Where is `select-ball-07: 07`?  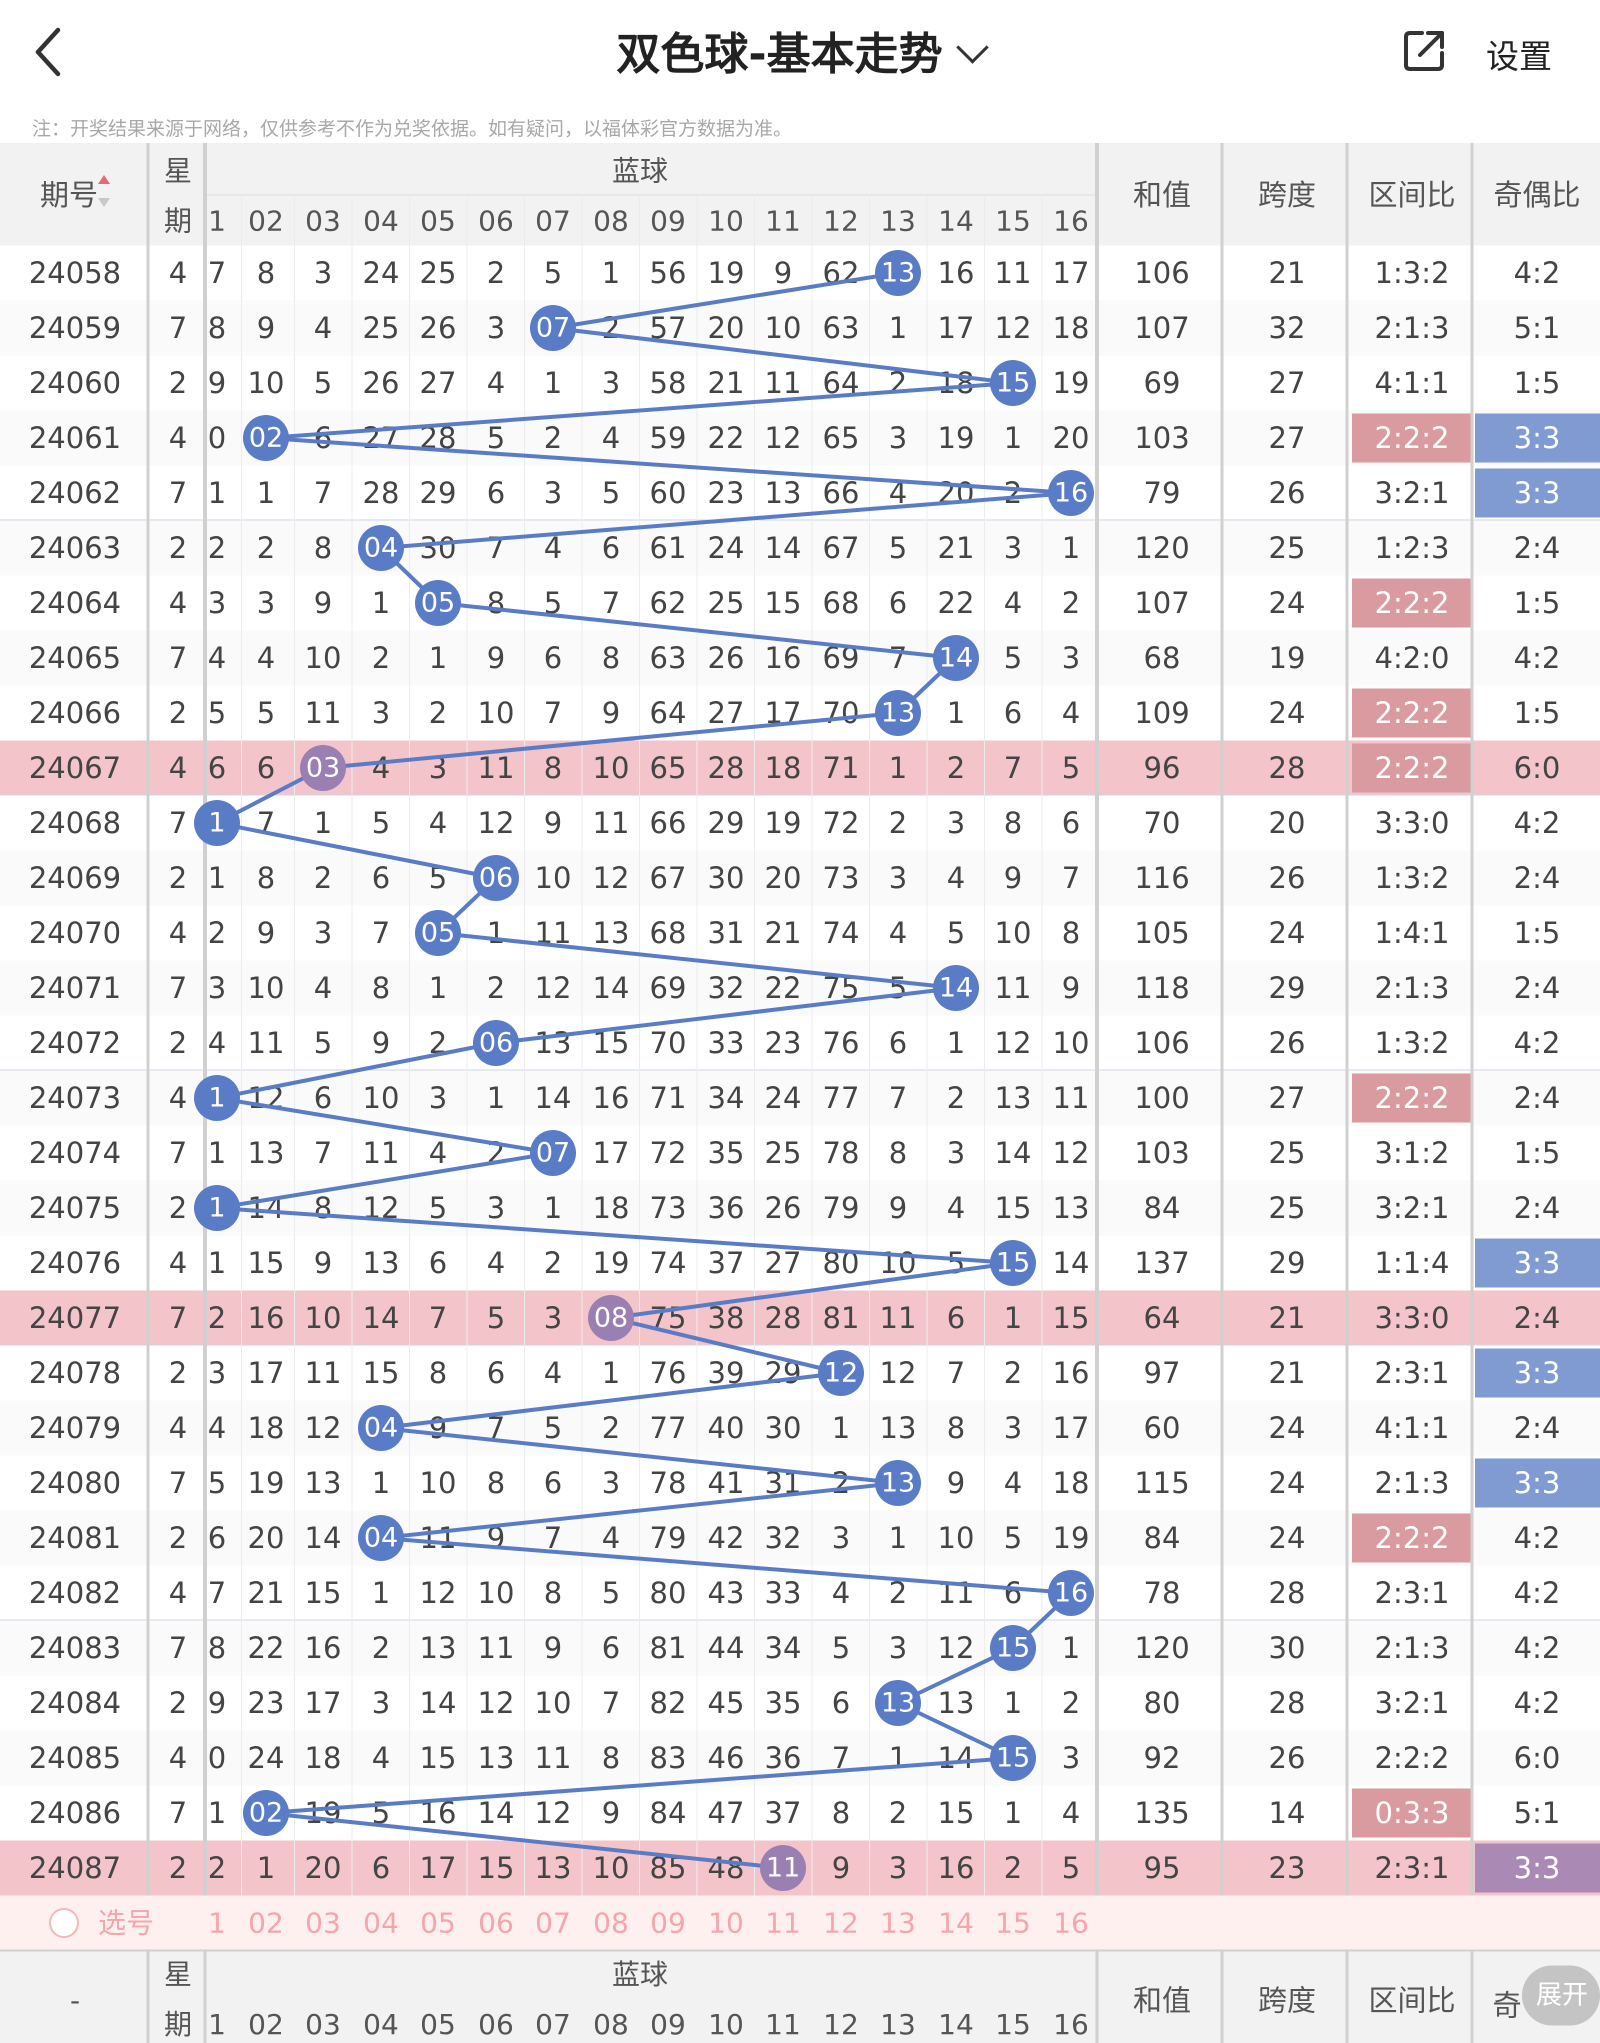 select-ball-07: 07 is located at coordinates (553, 1923).